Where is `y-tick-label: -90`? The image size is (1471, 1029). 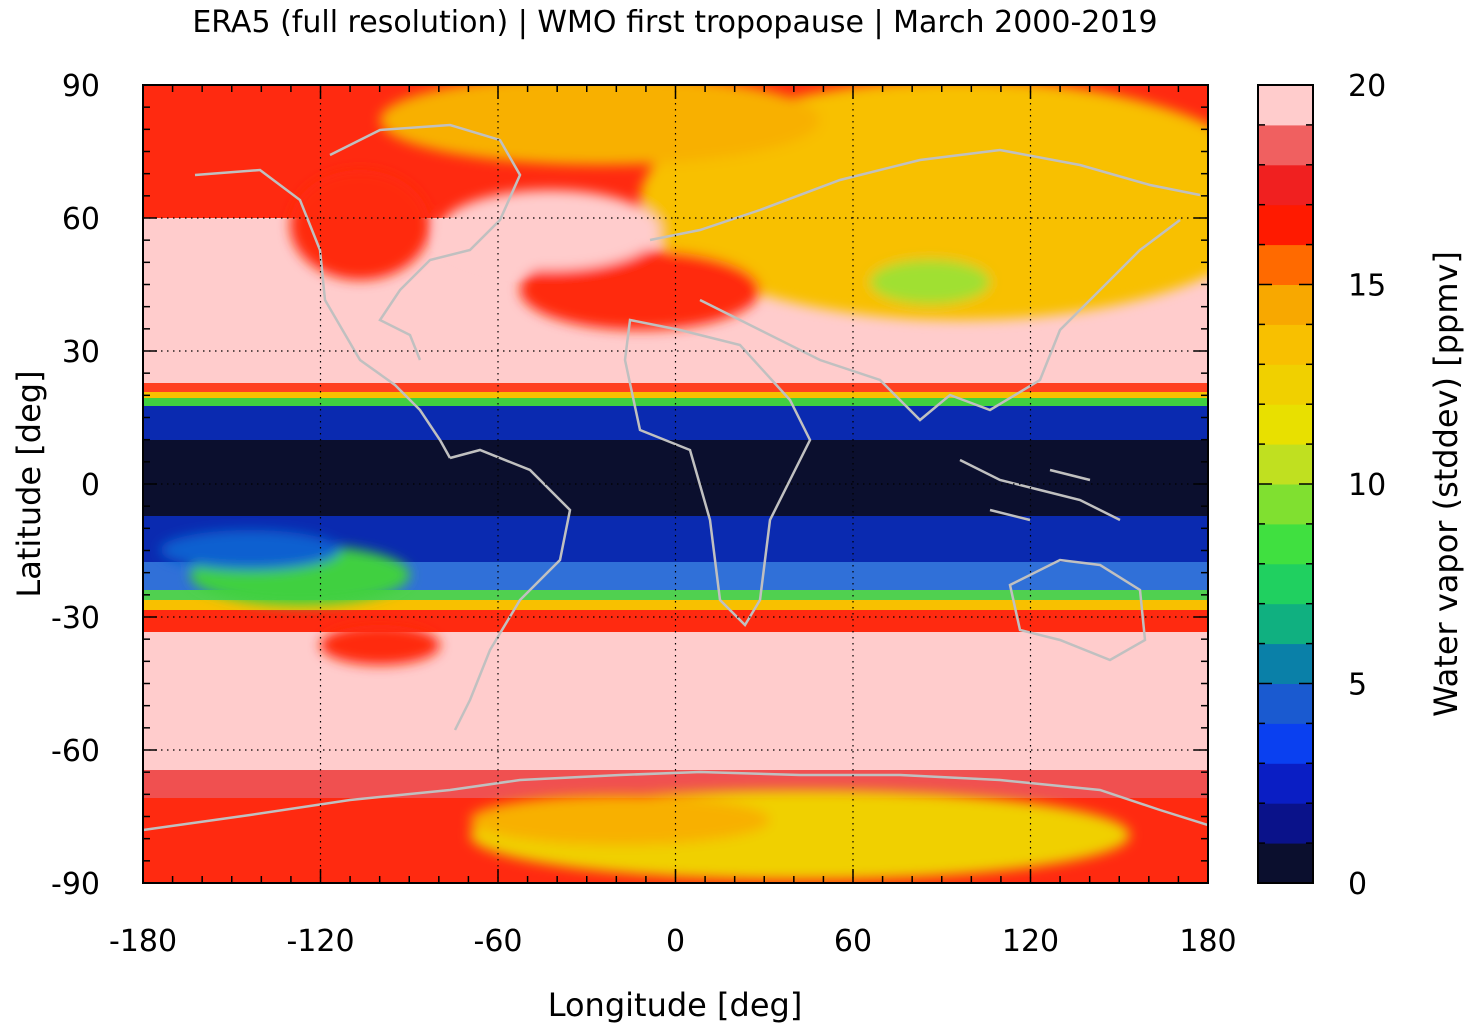 y-tick-label: -90 is located at coordinates (75, 884).